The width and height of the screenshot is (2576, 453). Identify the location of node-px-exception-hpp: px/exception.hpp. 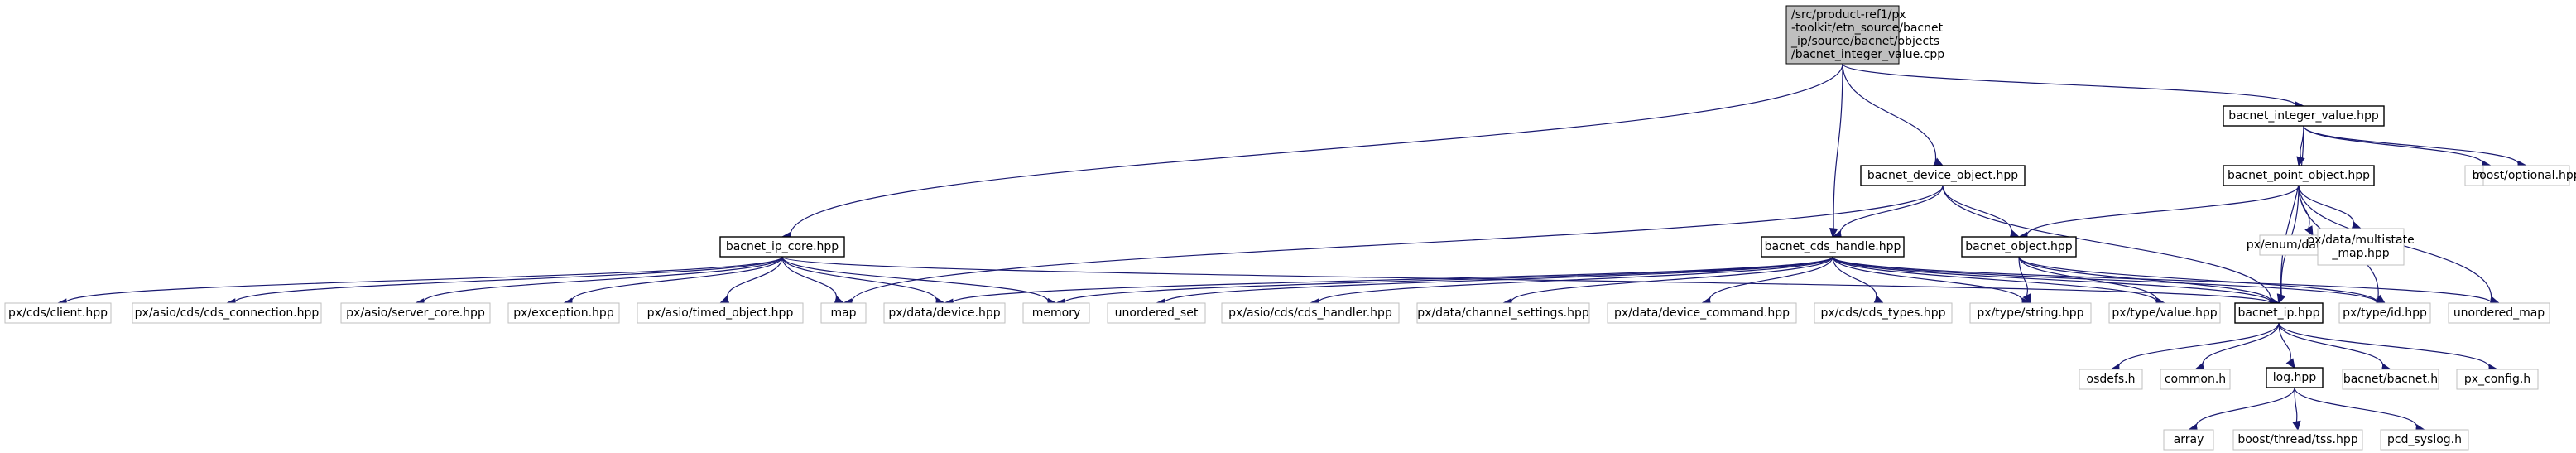
(563, 313).